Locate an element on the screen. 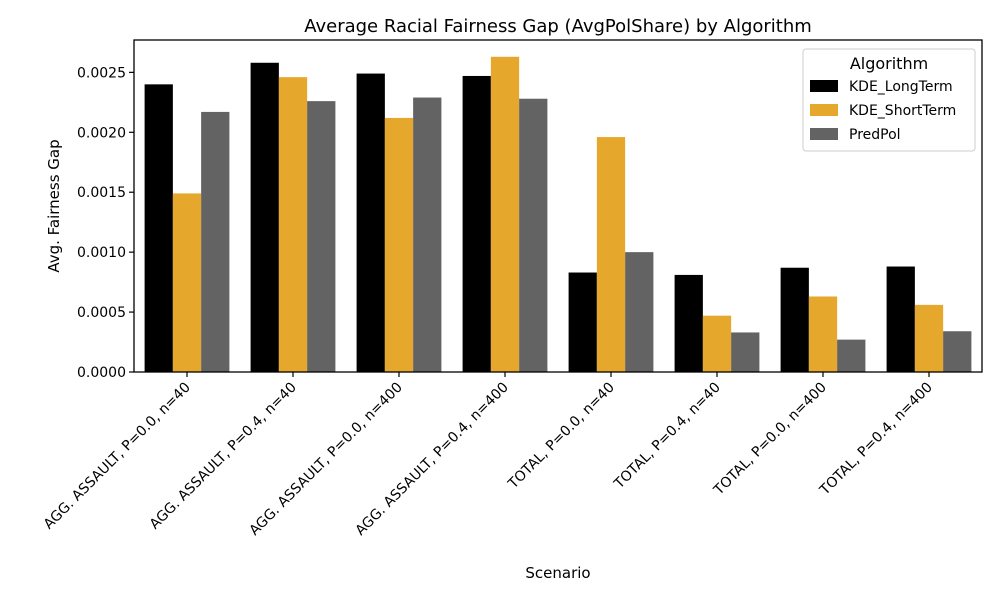  legend-label: KDE_LongTerm is located at coordinates (901, 87).